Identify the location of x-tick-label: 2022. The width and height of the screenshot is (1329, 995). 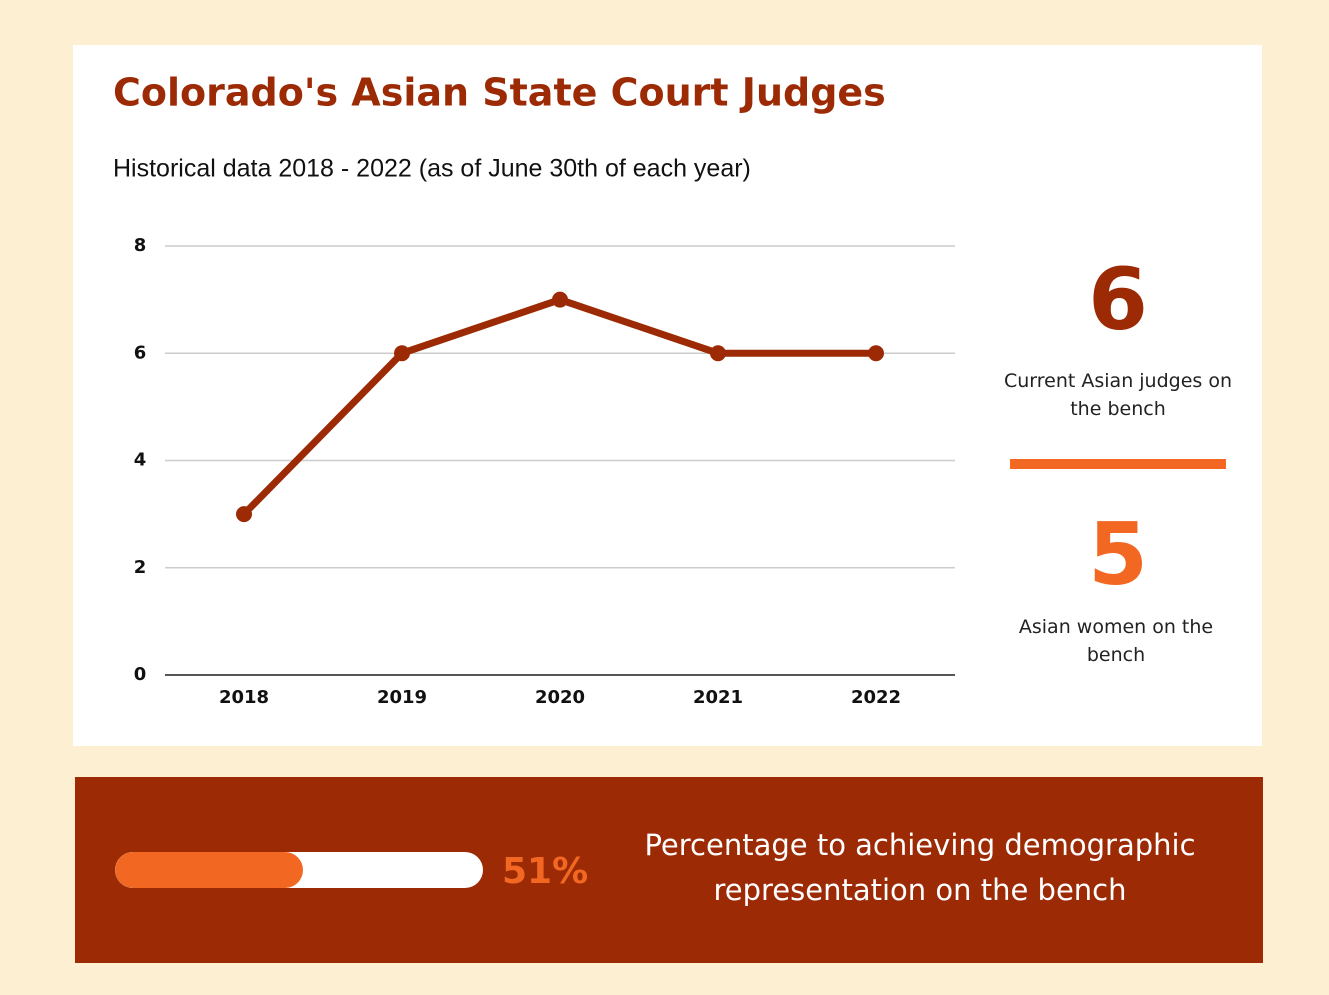
(876, 697).